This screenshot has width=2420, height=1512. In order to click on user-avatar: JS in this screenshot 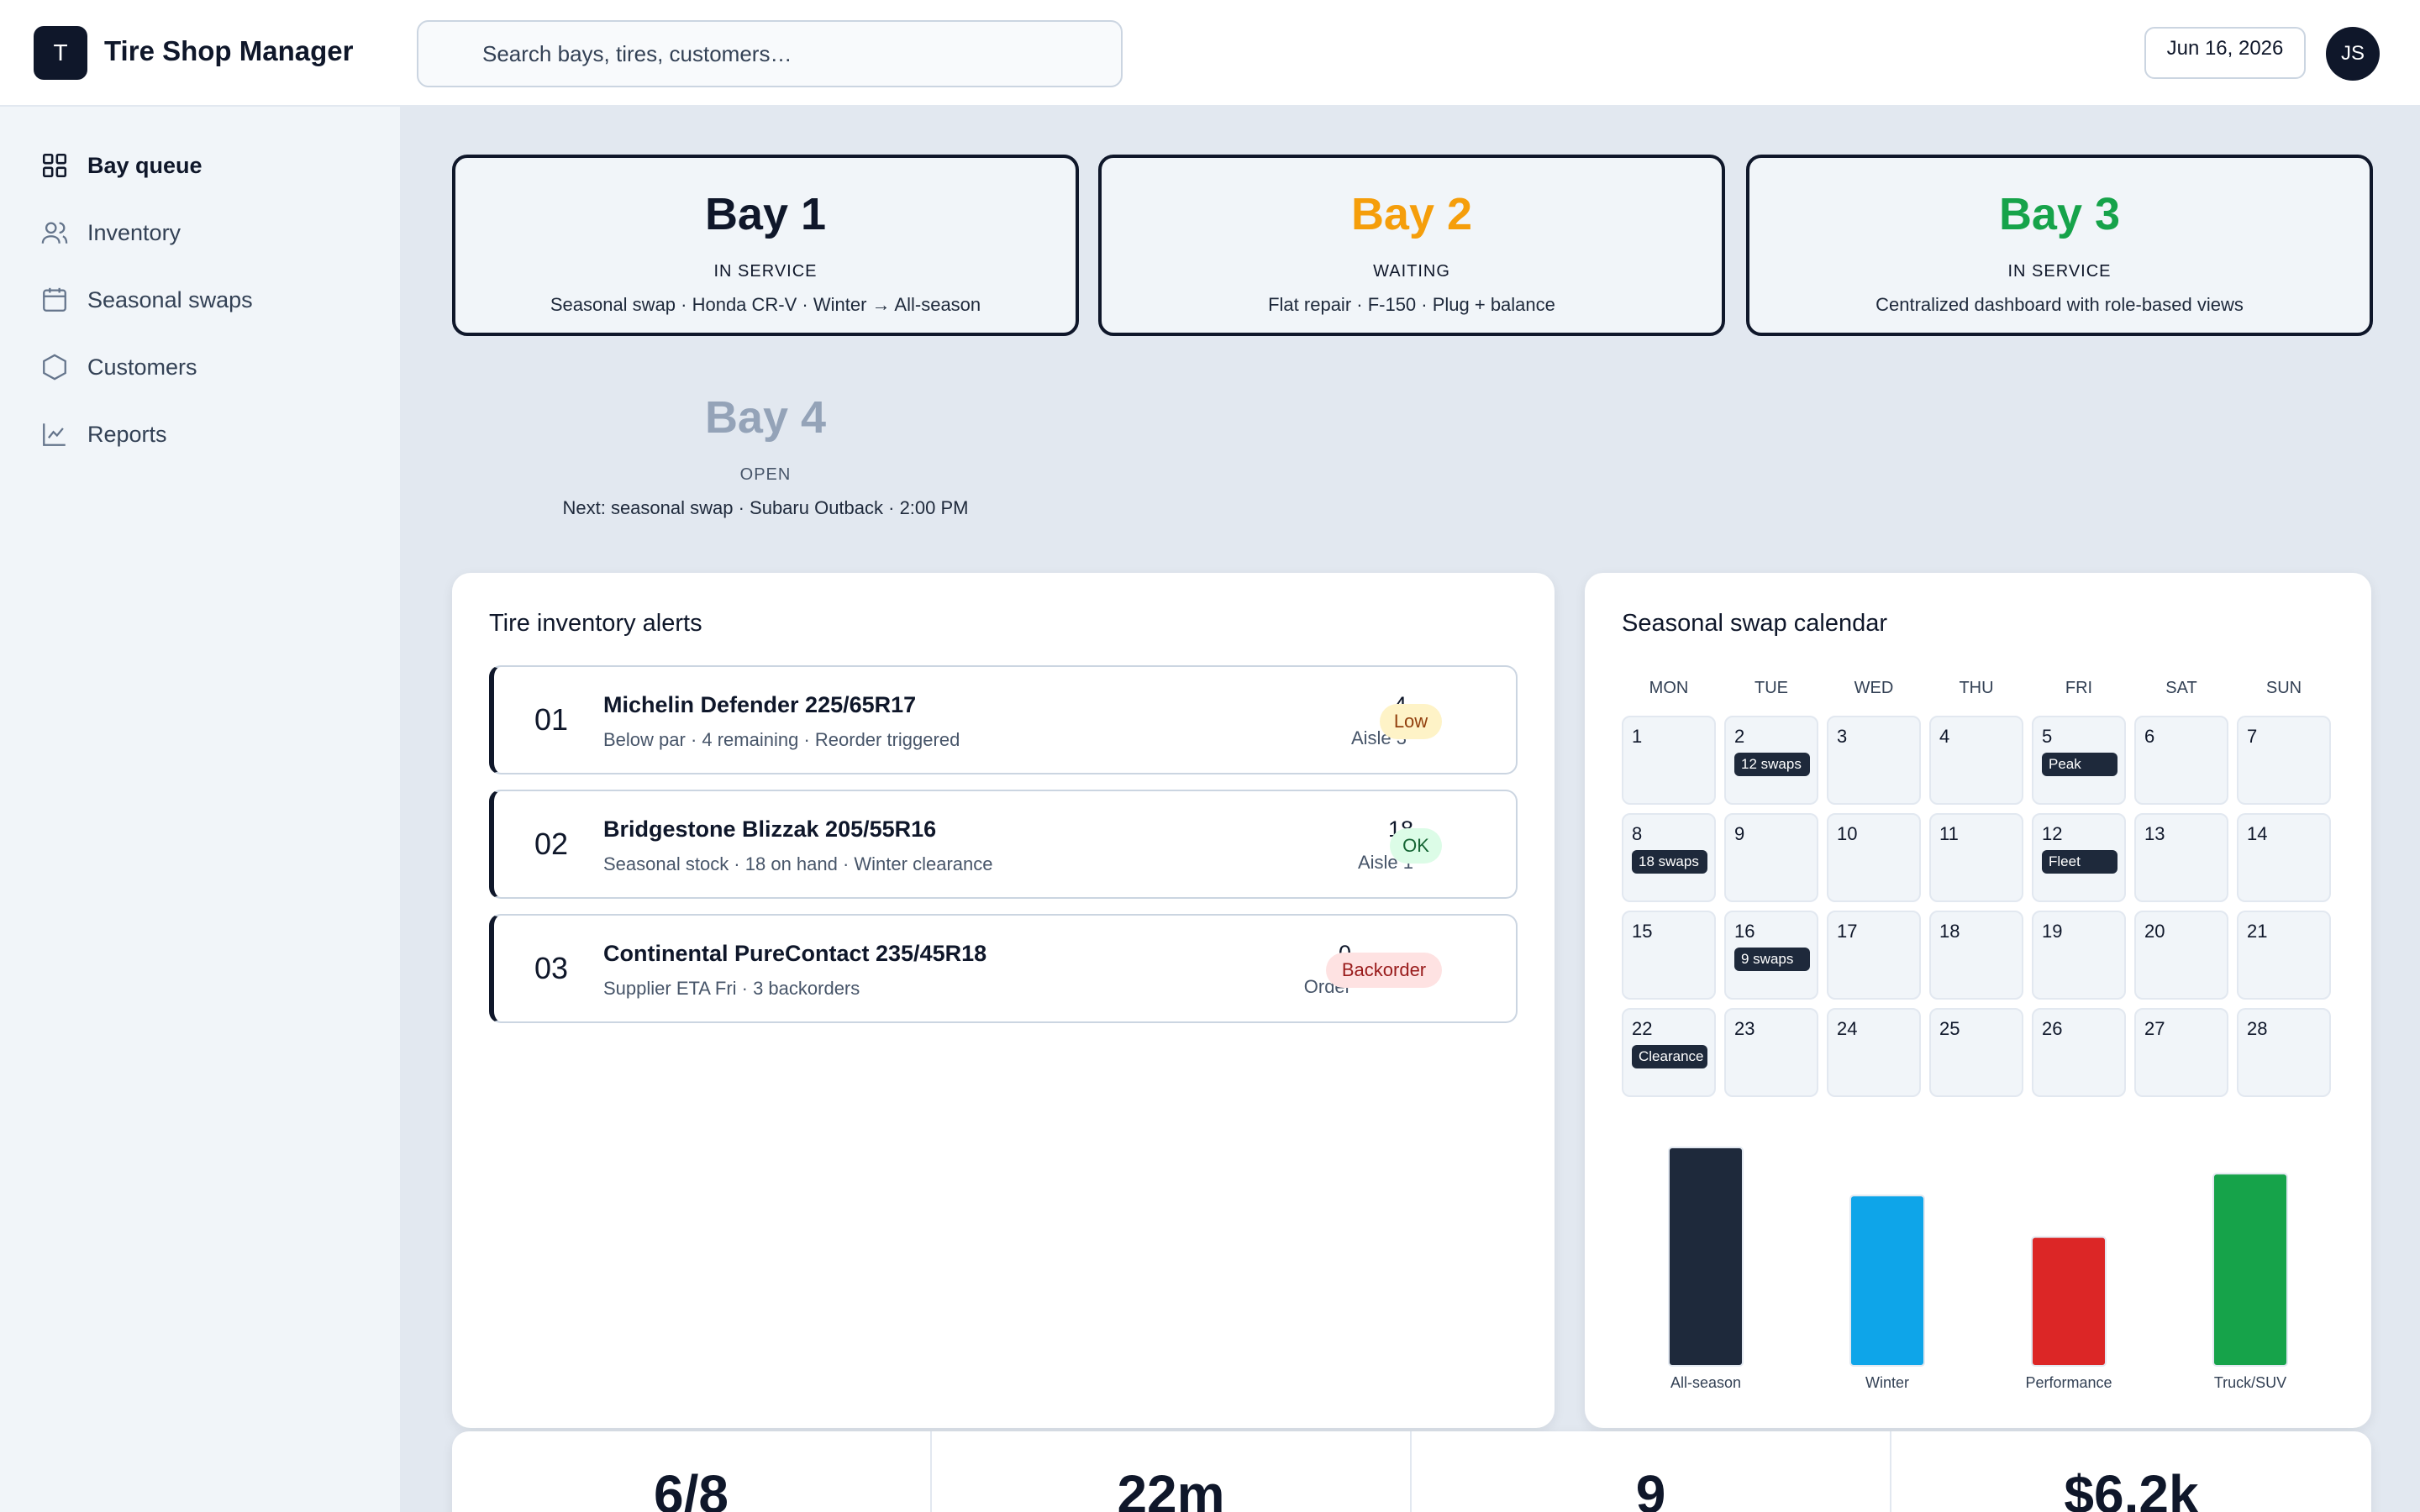, I will do `click(2353, 54)`.